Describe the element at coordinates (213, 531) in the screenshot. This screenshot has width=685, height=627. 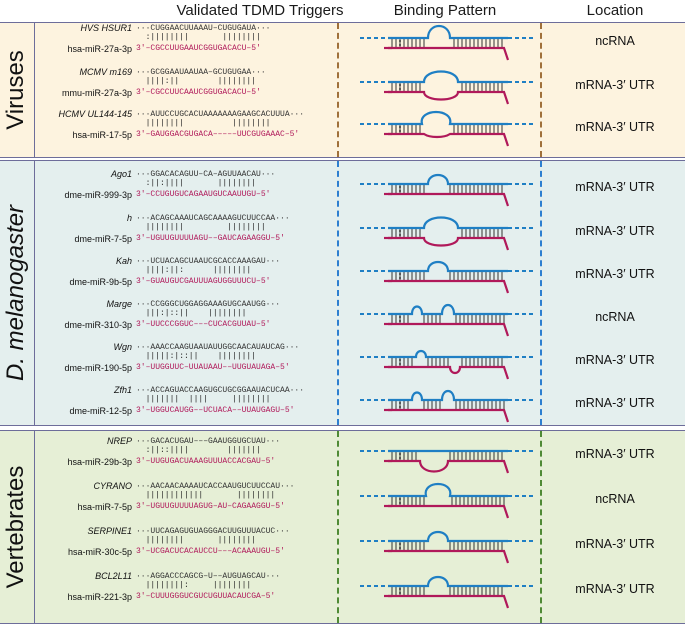
I see `target-sequence: ···UUCAGAGUGUAGGGACUUGUUUACUC···` at that location.